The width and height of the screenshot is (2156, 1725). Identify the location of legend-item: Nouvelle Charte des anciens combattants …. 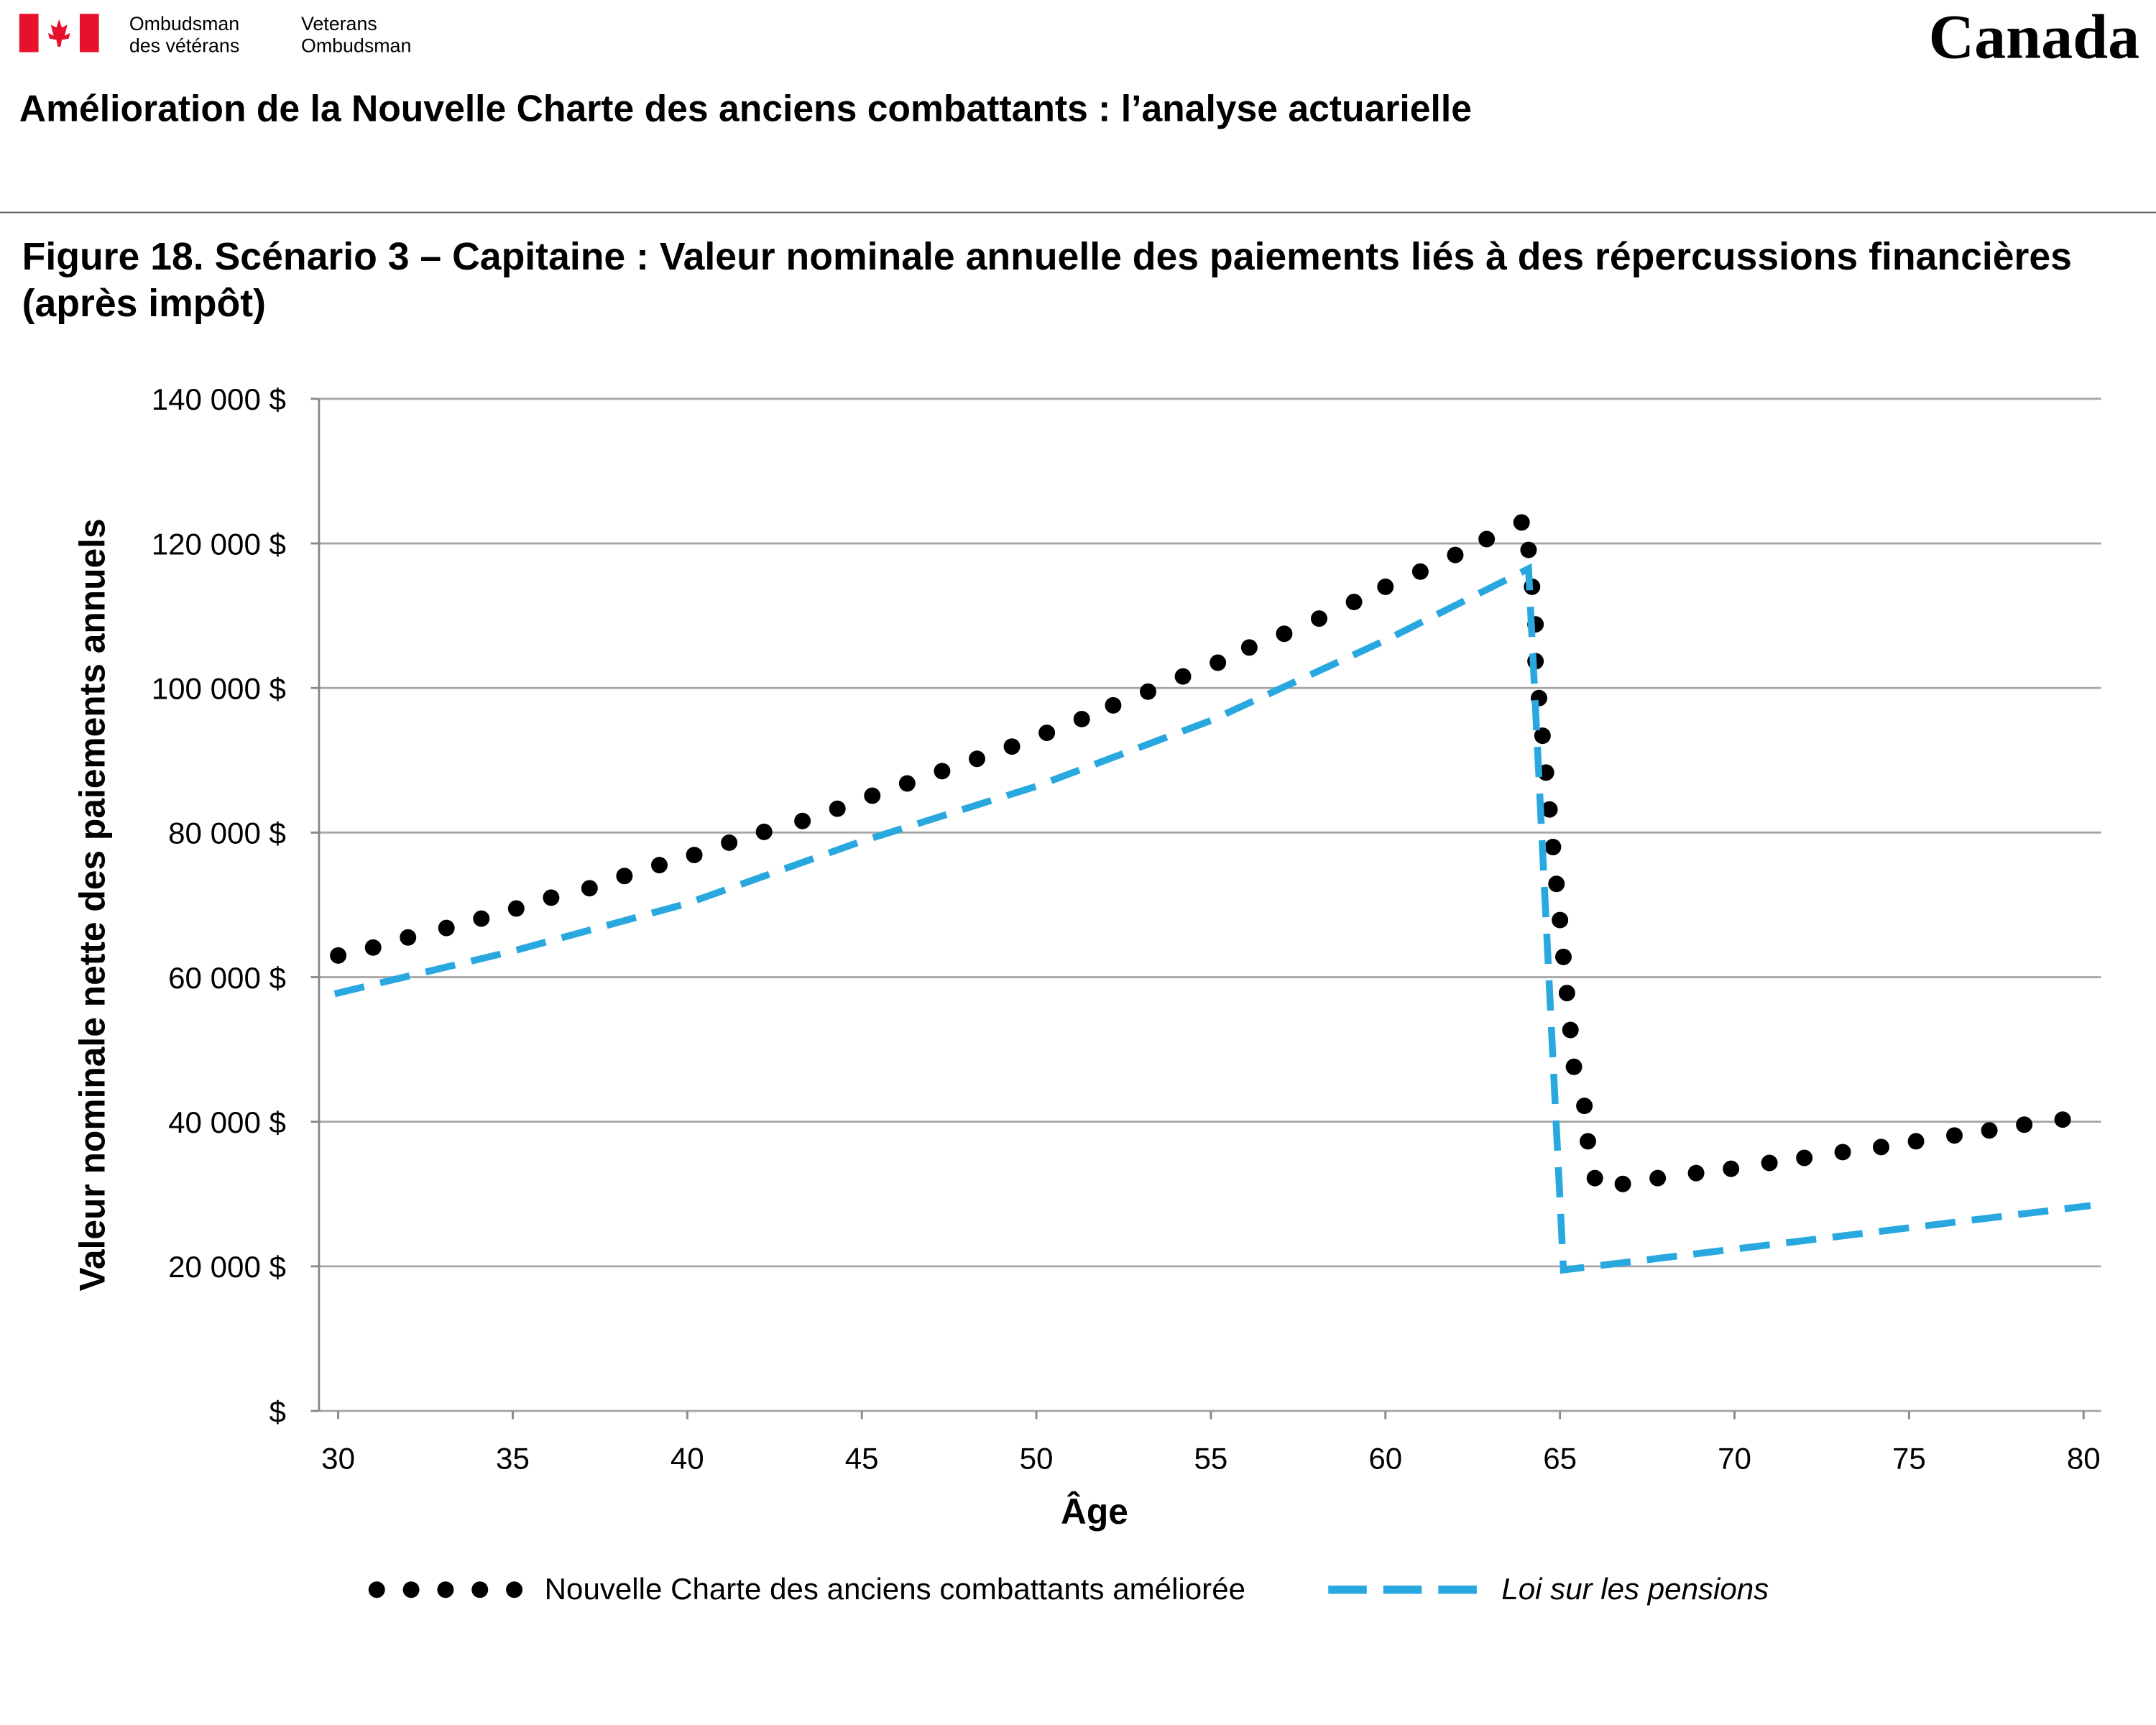
(807, 1589).